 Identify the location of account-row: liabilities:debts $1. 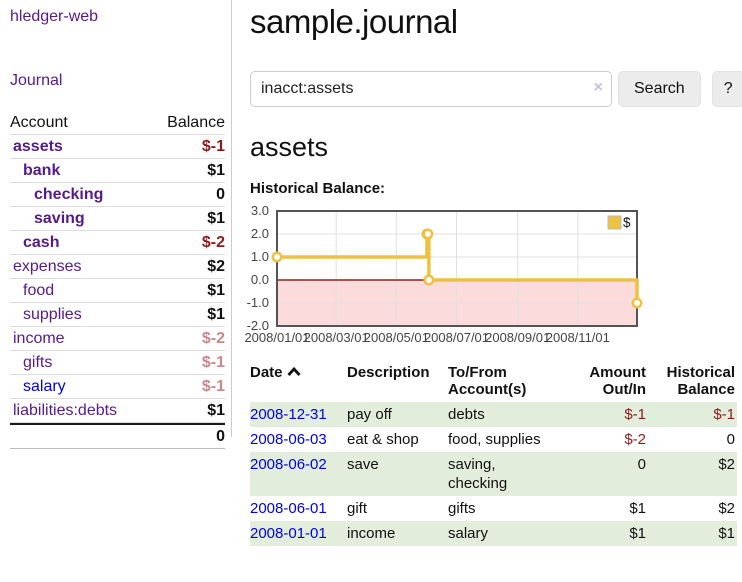
(117, 411).